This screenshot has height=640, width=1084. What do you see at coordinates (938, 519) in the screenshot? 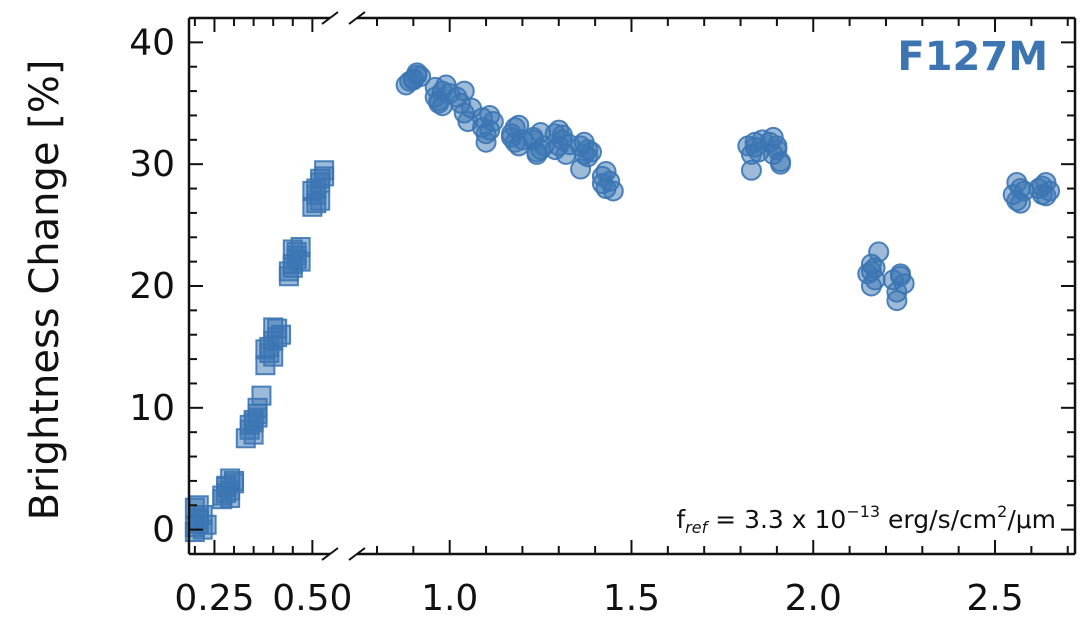
I see `annotation-unit-a: erg/s/cm` at bounding box center [938, 519].